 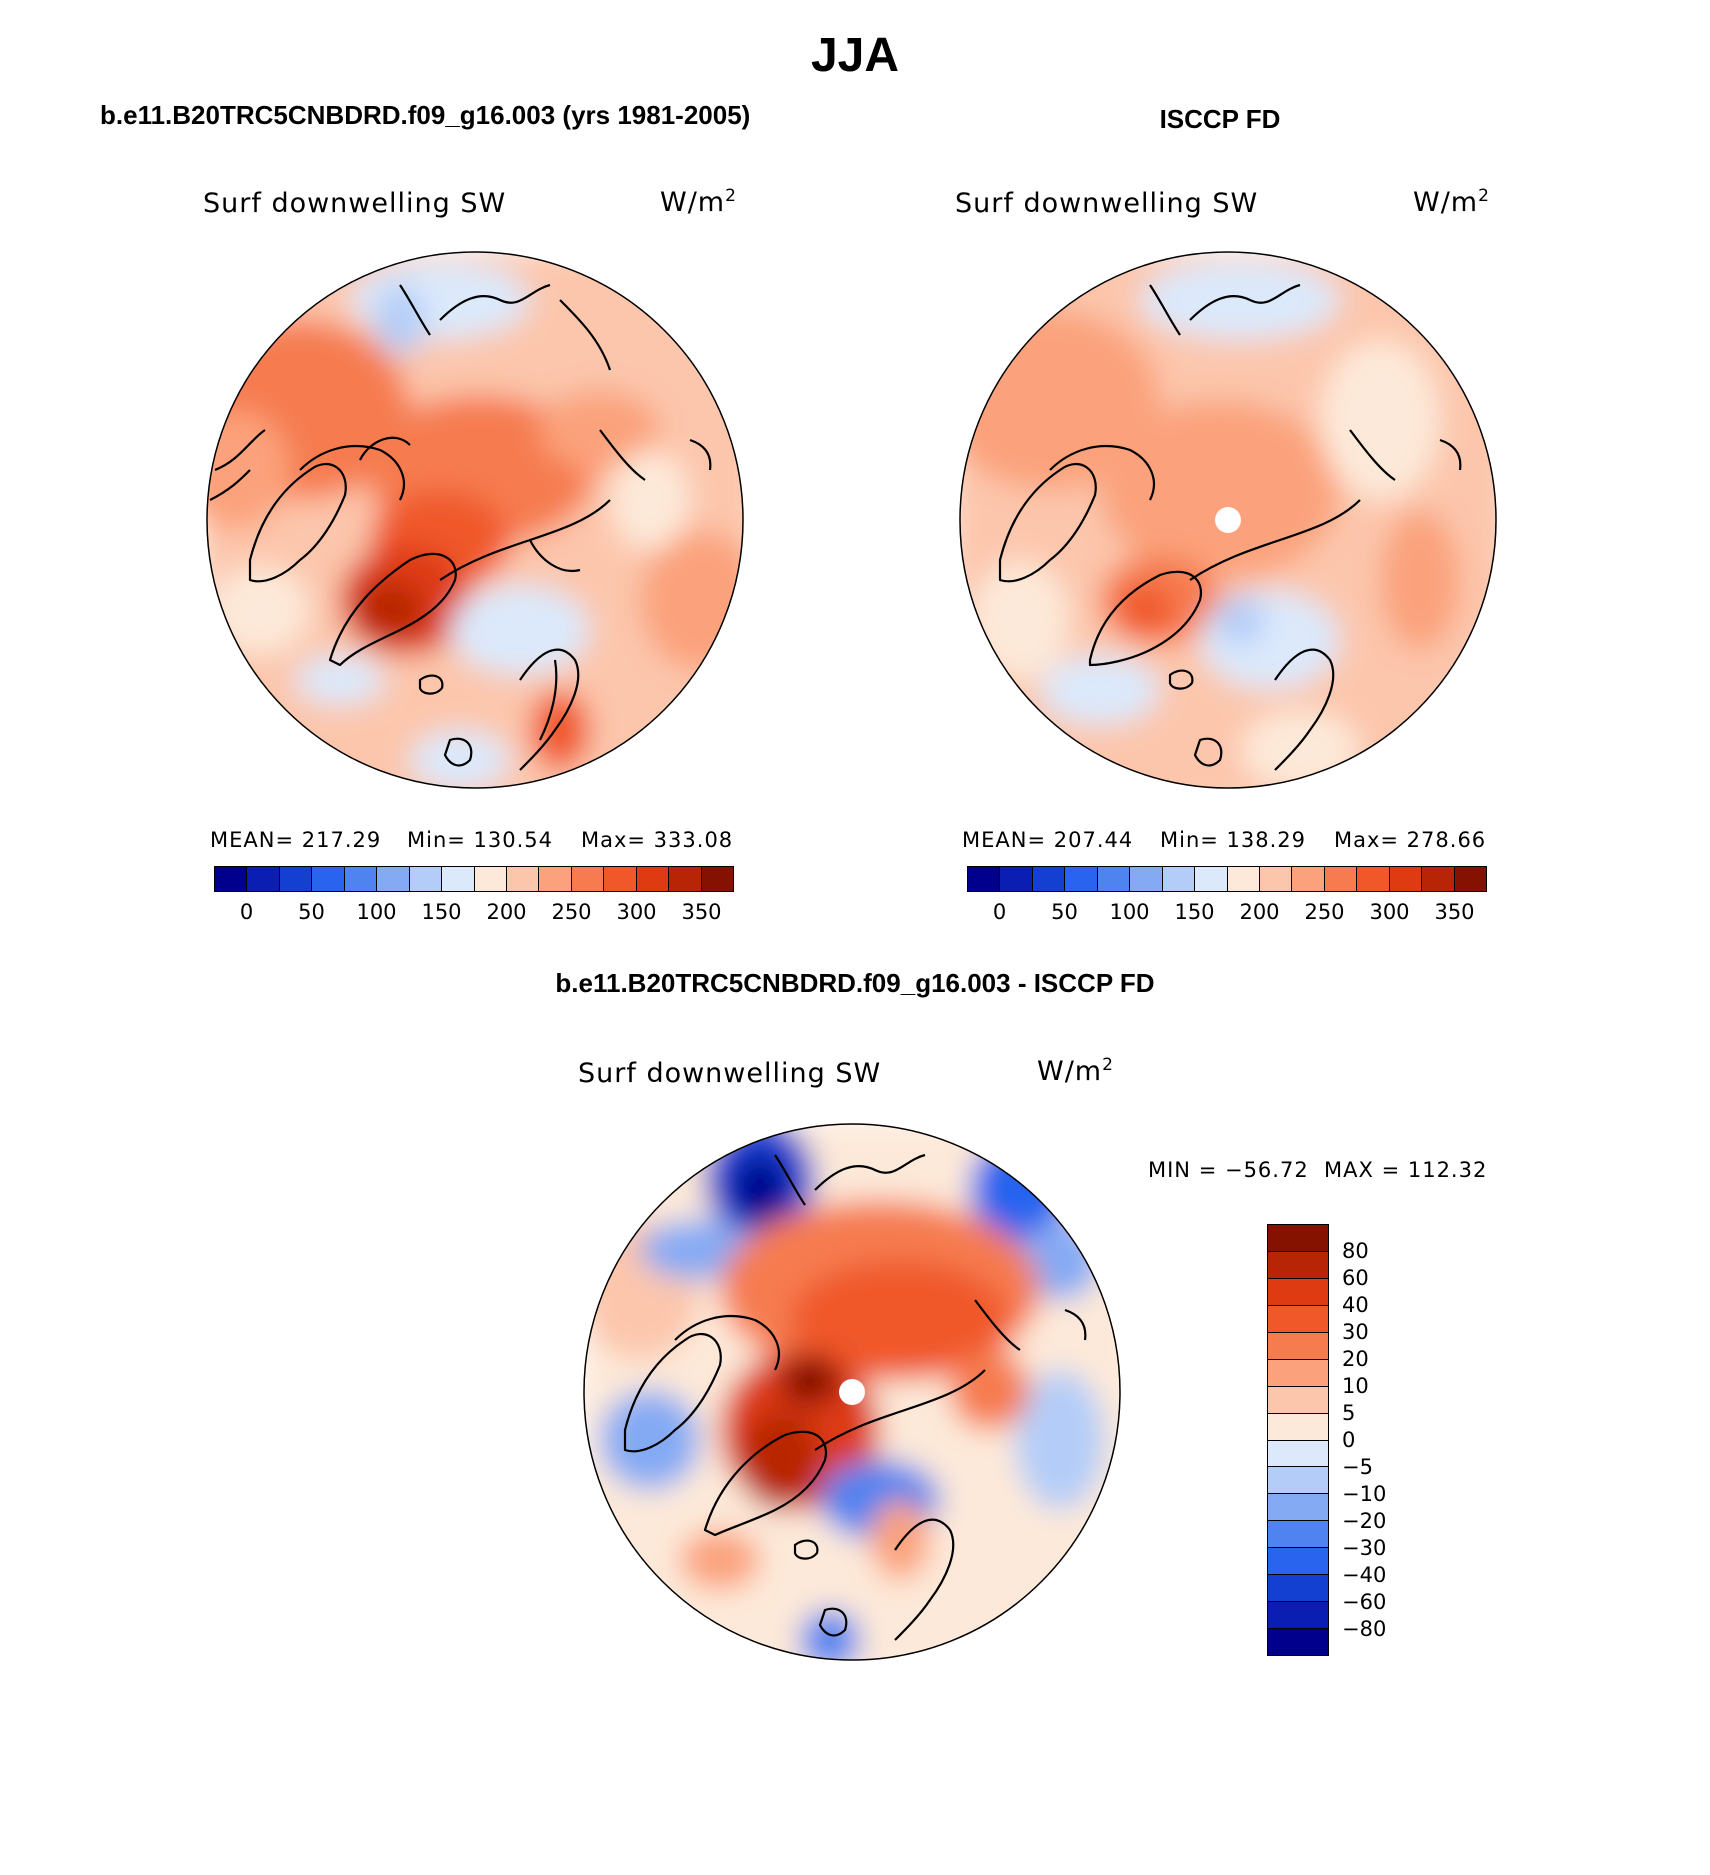 I want to click on diff-colorbar-tick-label: −5, so click(x=1357, y=1467).